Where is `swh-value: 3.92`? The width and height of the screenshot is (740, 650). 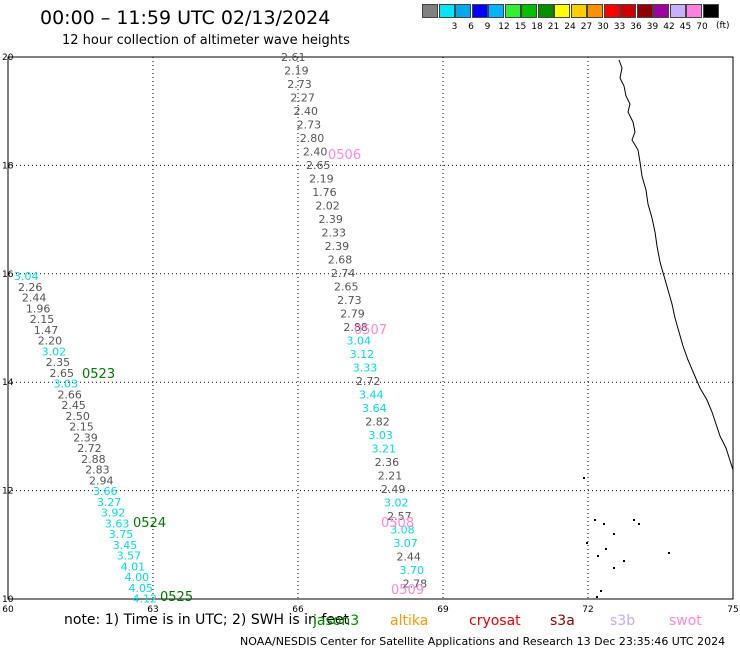 swh-value: 3.92 is located at coordinates (113, 513).